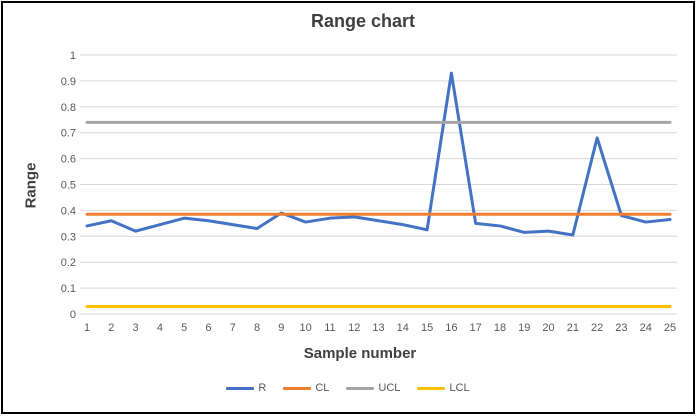 The width and height of the screenshot is (696, 419). I want to click on legend-item-r: R, so click(246, 388).